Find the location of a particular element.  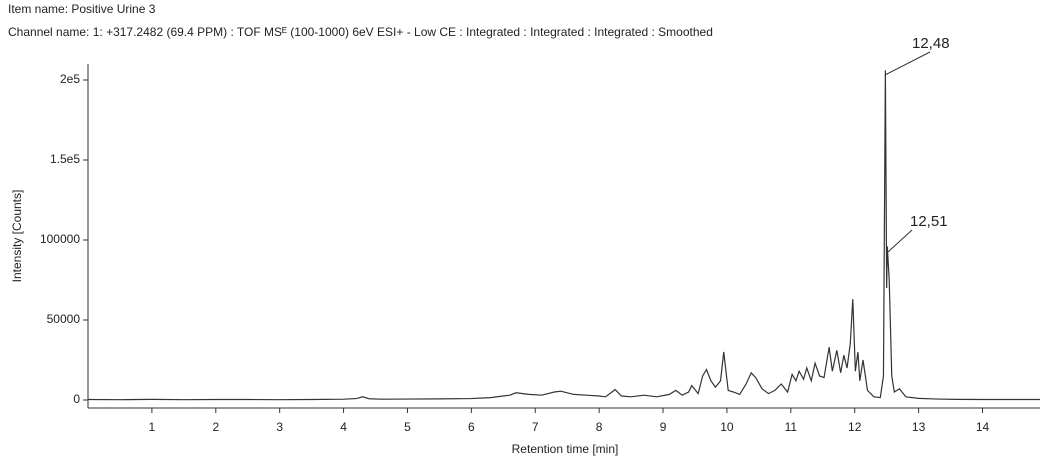

y-tick-label: 0 is located at coordinates (76, 399).